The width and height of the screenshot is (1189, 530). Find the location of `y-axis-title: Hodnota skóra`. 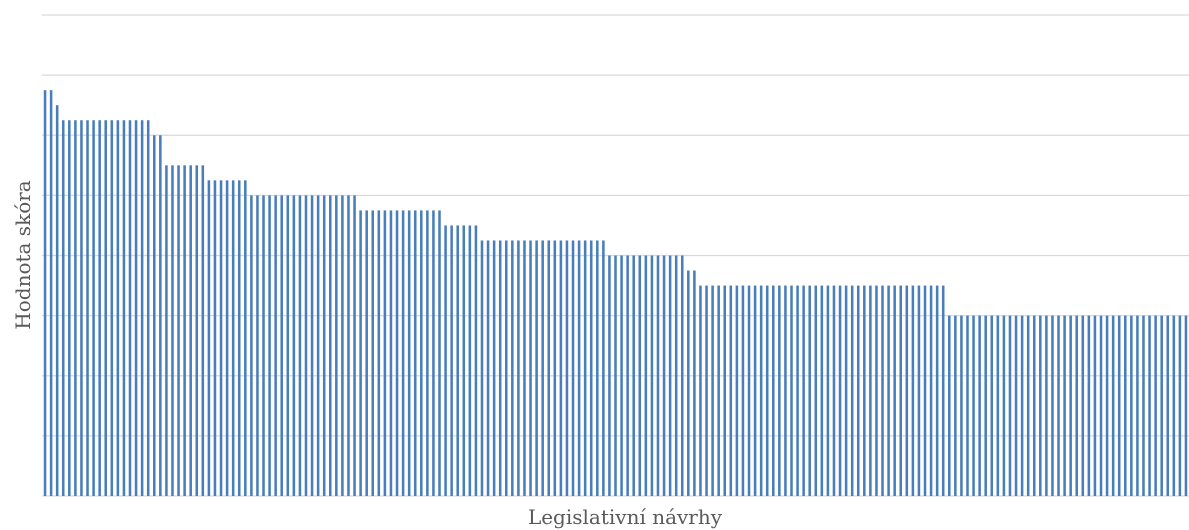

y-axis-title: Hodnota skóra is located at coordinates (23, 255).